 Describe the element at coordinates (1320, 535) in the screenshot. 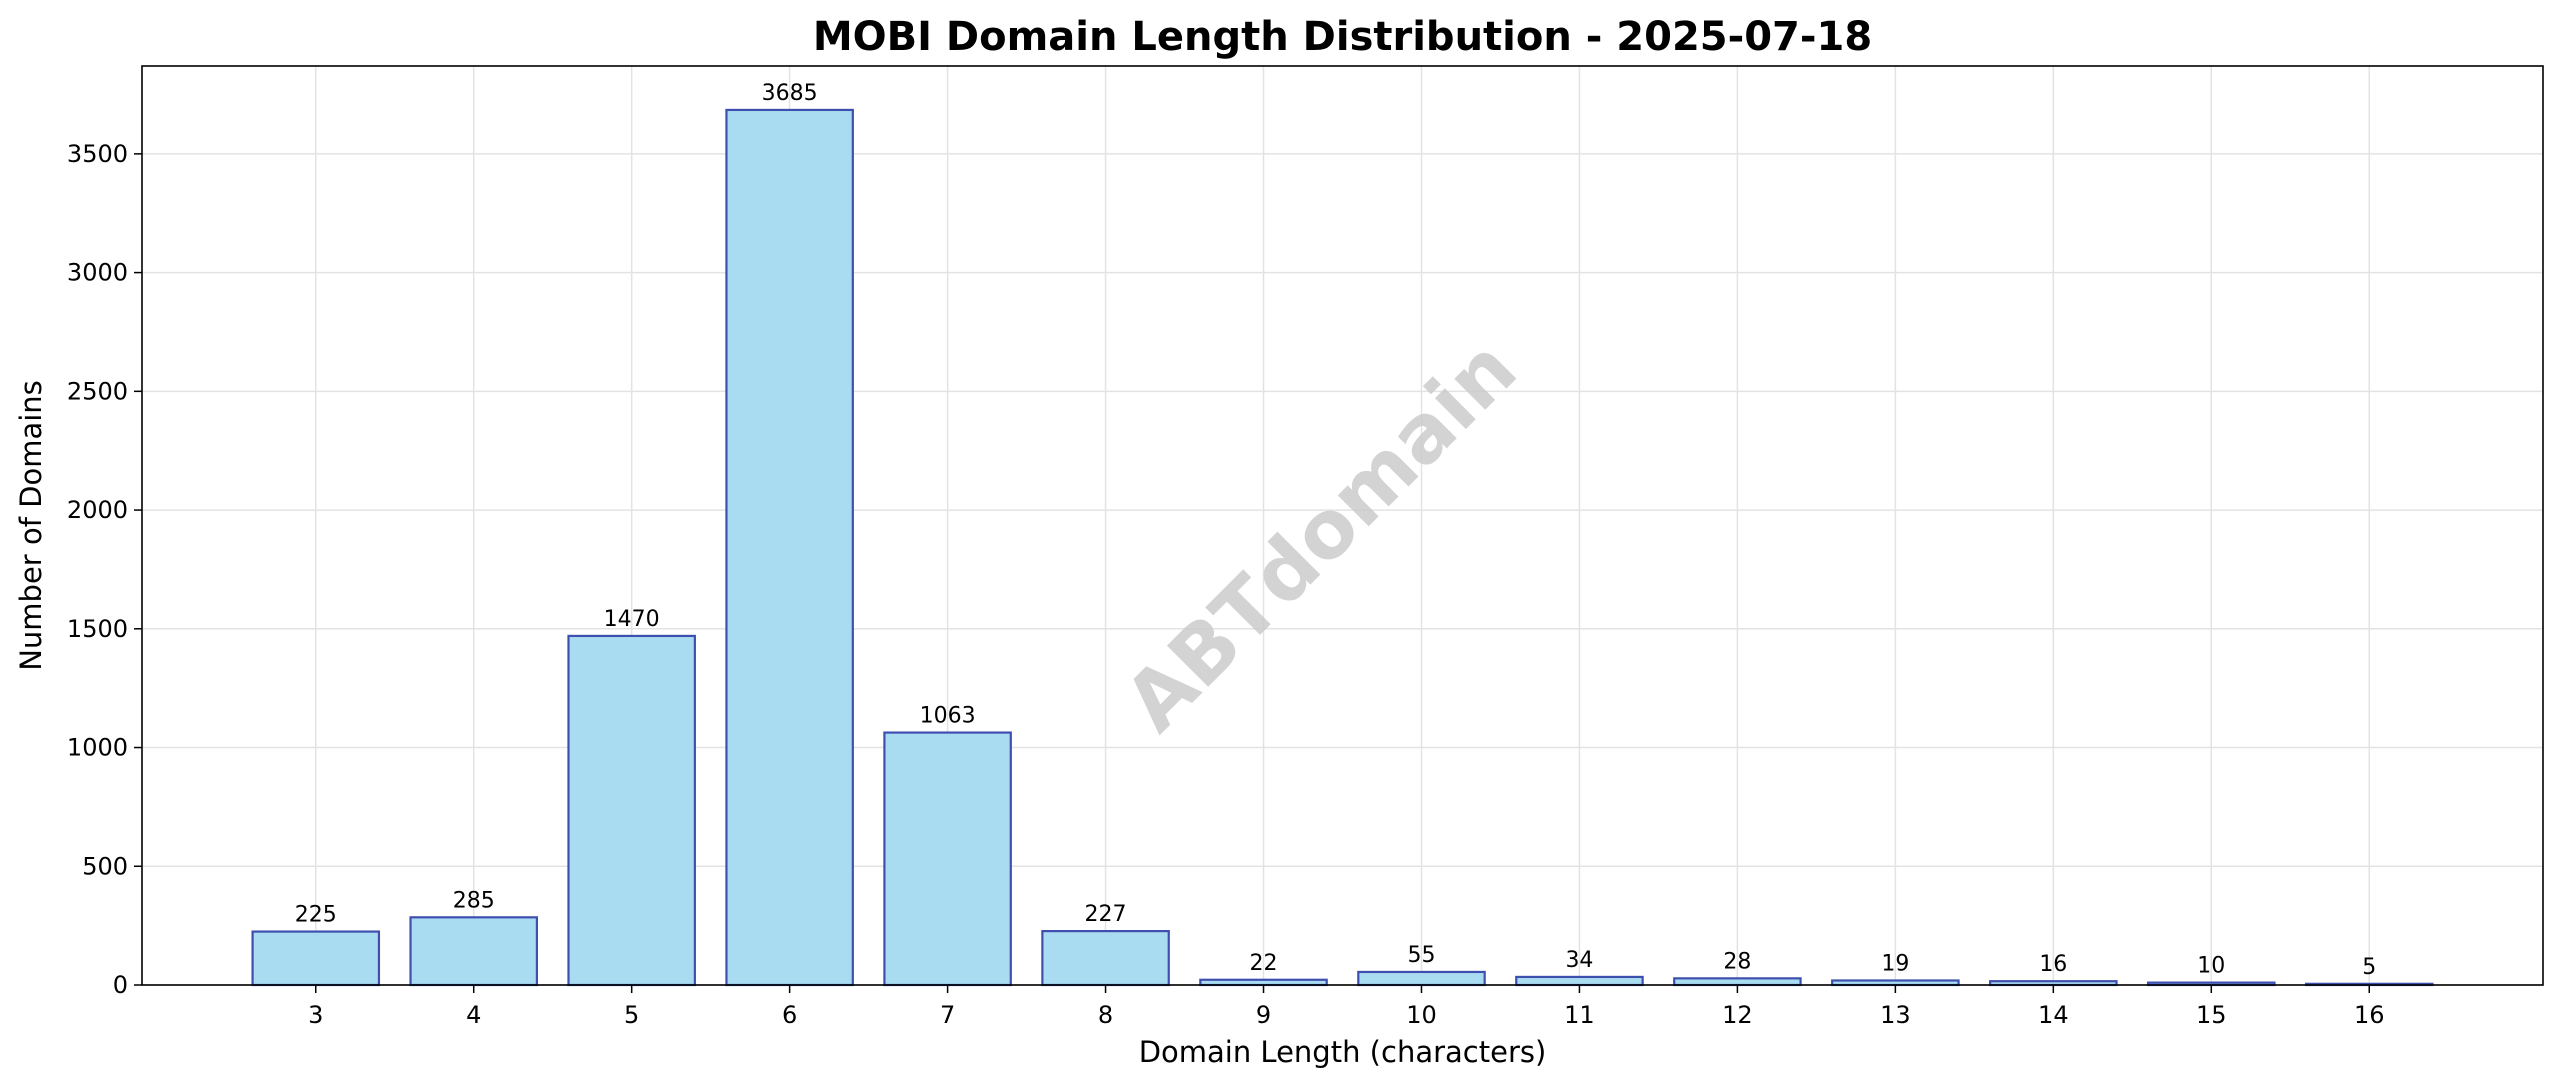

I see `watermark: ABTdomain` at that location.